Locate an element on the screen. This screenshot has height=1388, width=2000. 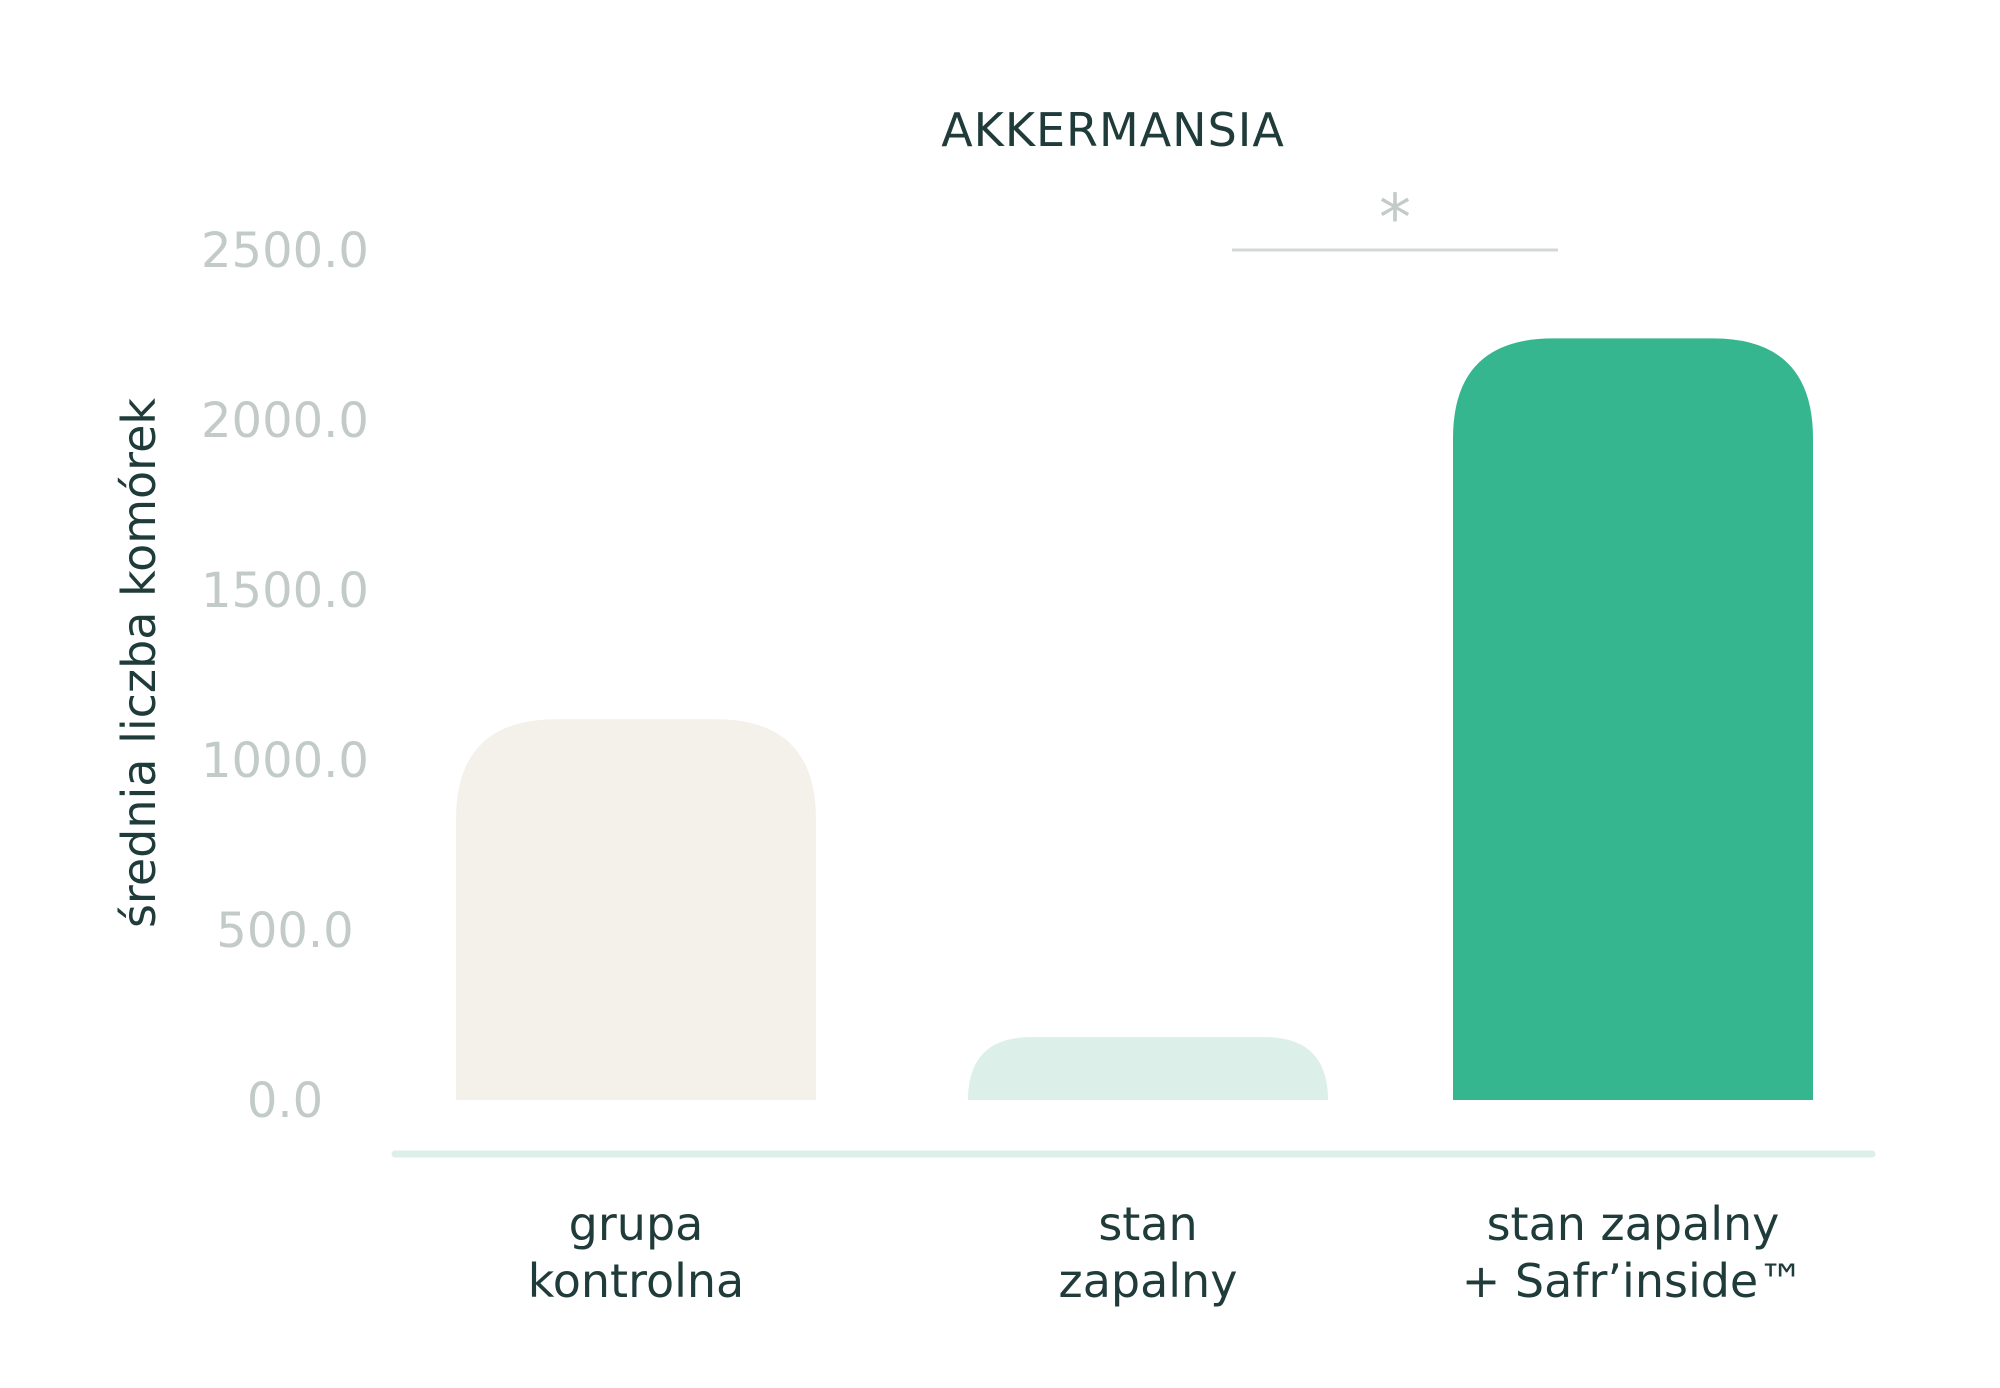
category-label: grupa is located at coordinates (636, 1224).